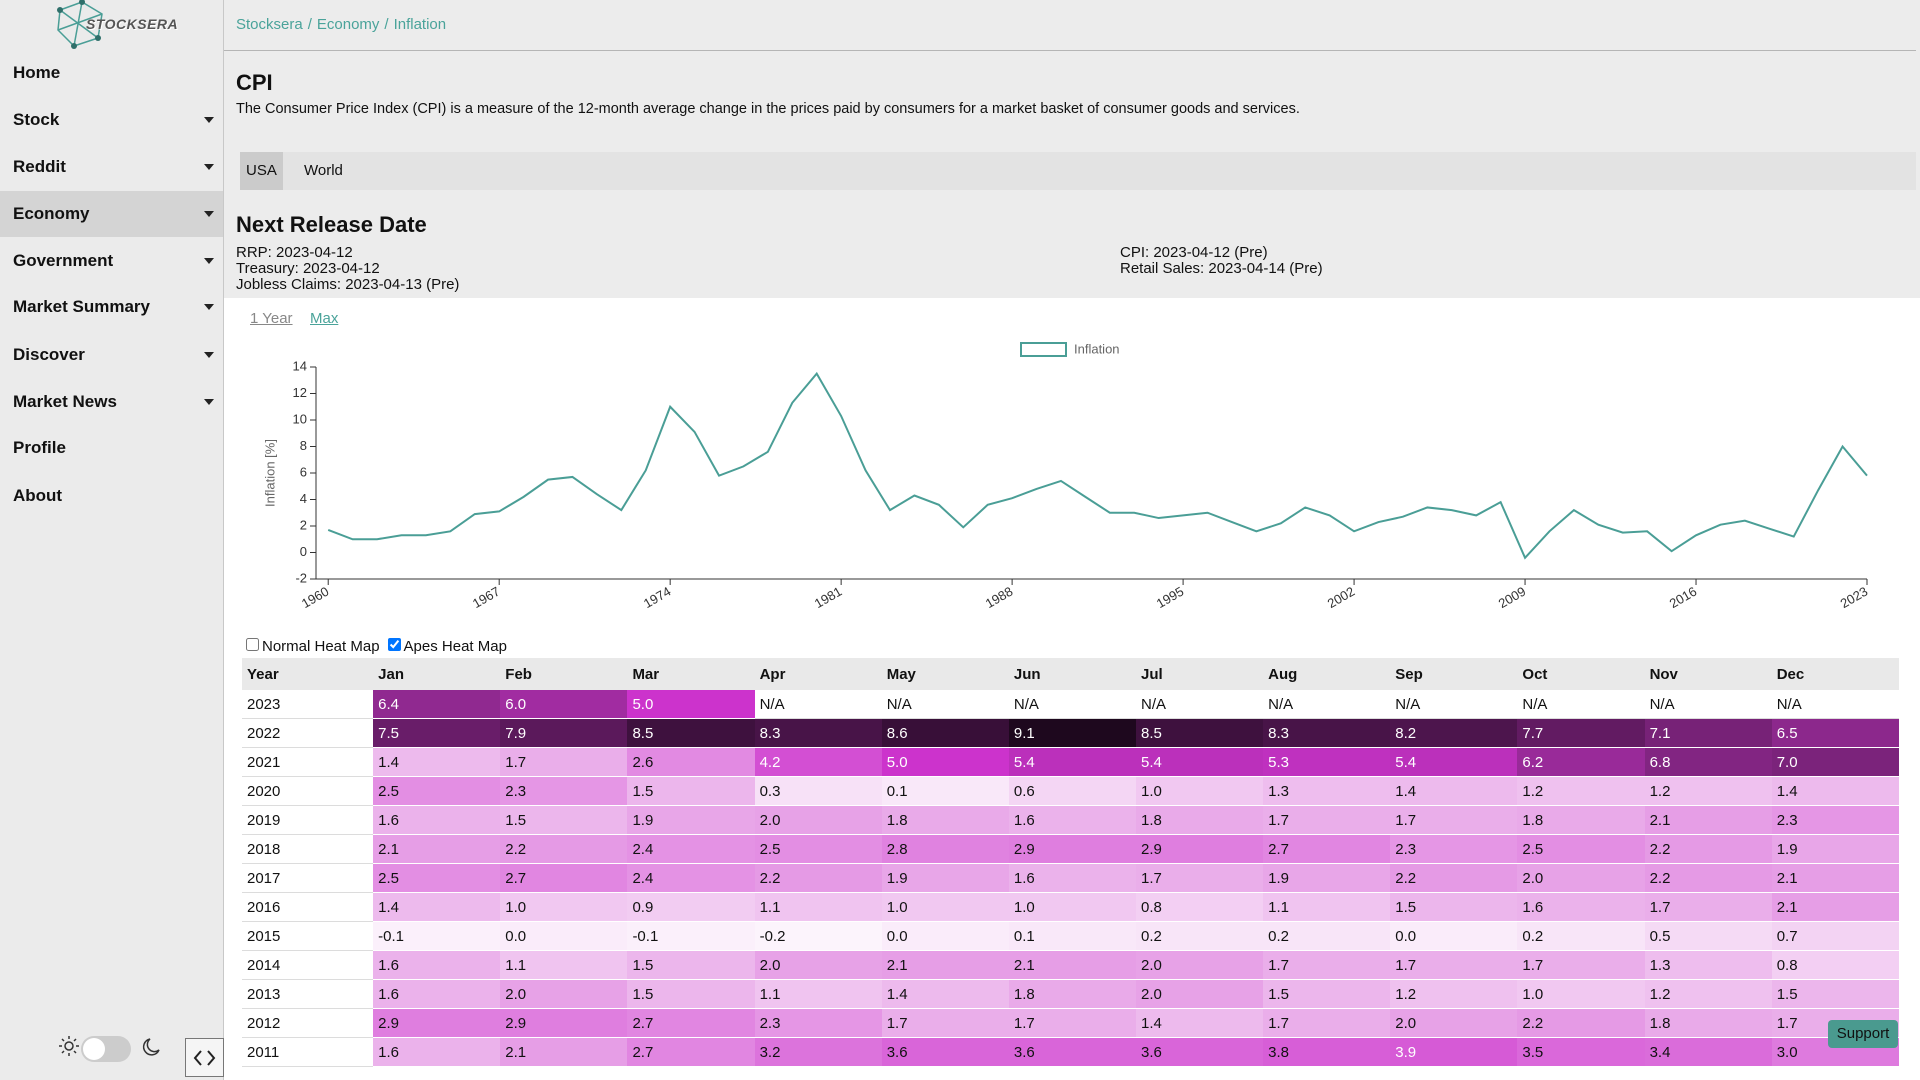 This screenshot has height=1080, width=1920. What do you see at coordinates (1512, 597) in the screenshot?
I see `x-tick-label: 2009` at bounding box center [1512, 597].